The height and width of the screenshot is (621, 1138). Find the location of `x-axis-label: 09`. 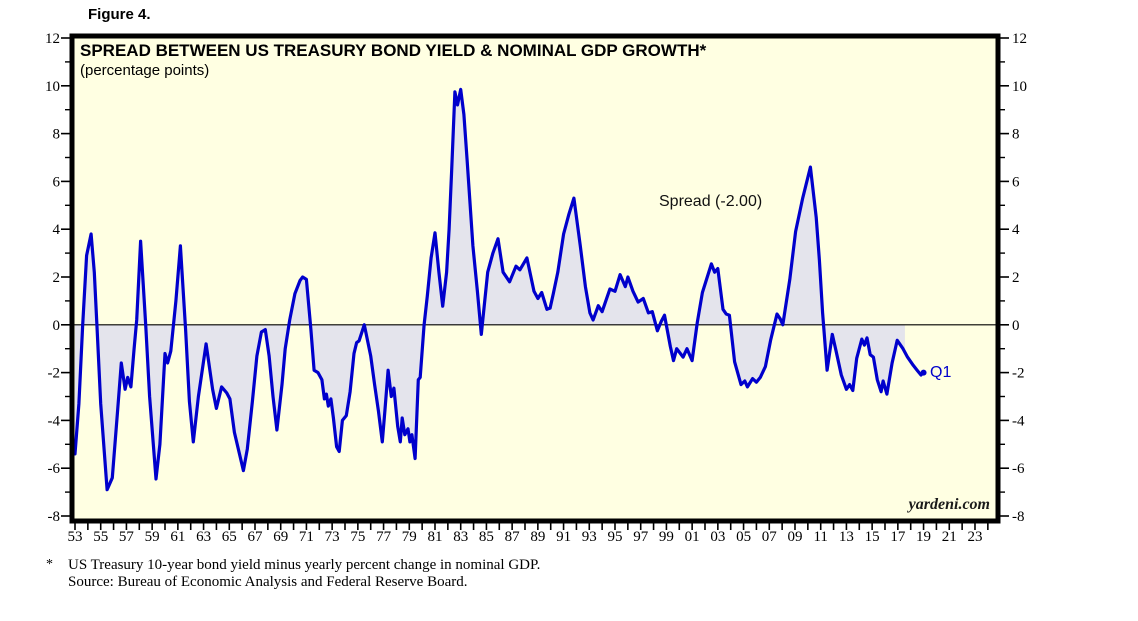

x-axis-label: 09 is located at coordinates (794, 537).